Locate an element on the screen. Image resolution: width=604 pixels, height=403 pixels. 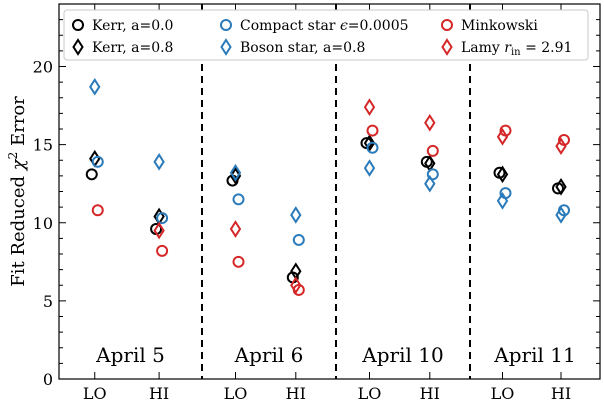
x-tick-label-april-11-hi: HI is located at coordinates (561, 393).